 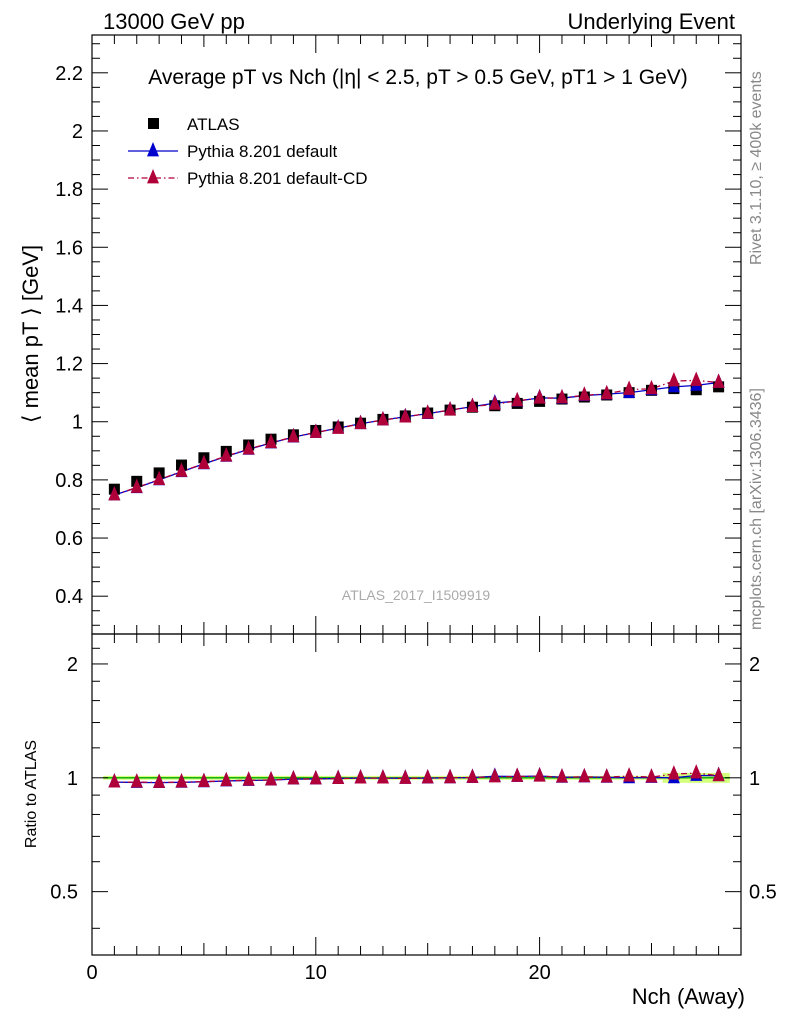 What do you see at coordinates (754, 779) in the screenshot?
I see `ratio-y-tick-label-right: 1` at bounding box center [754, 779].